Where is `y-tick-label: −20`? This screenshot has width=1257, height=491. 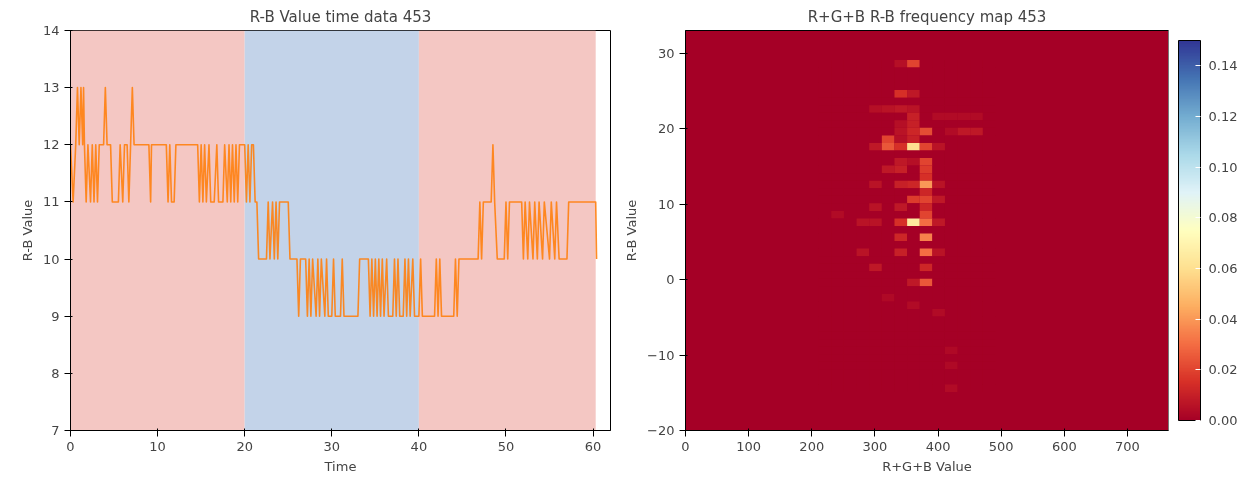 y-tick-label: −20 is located at coordinates (661, 430).